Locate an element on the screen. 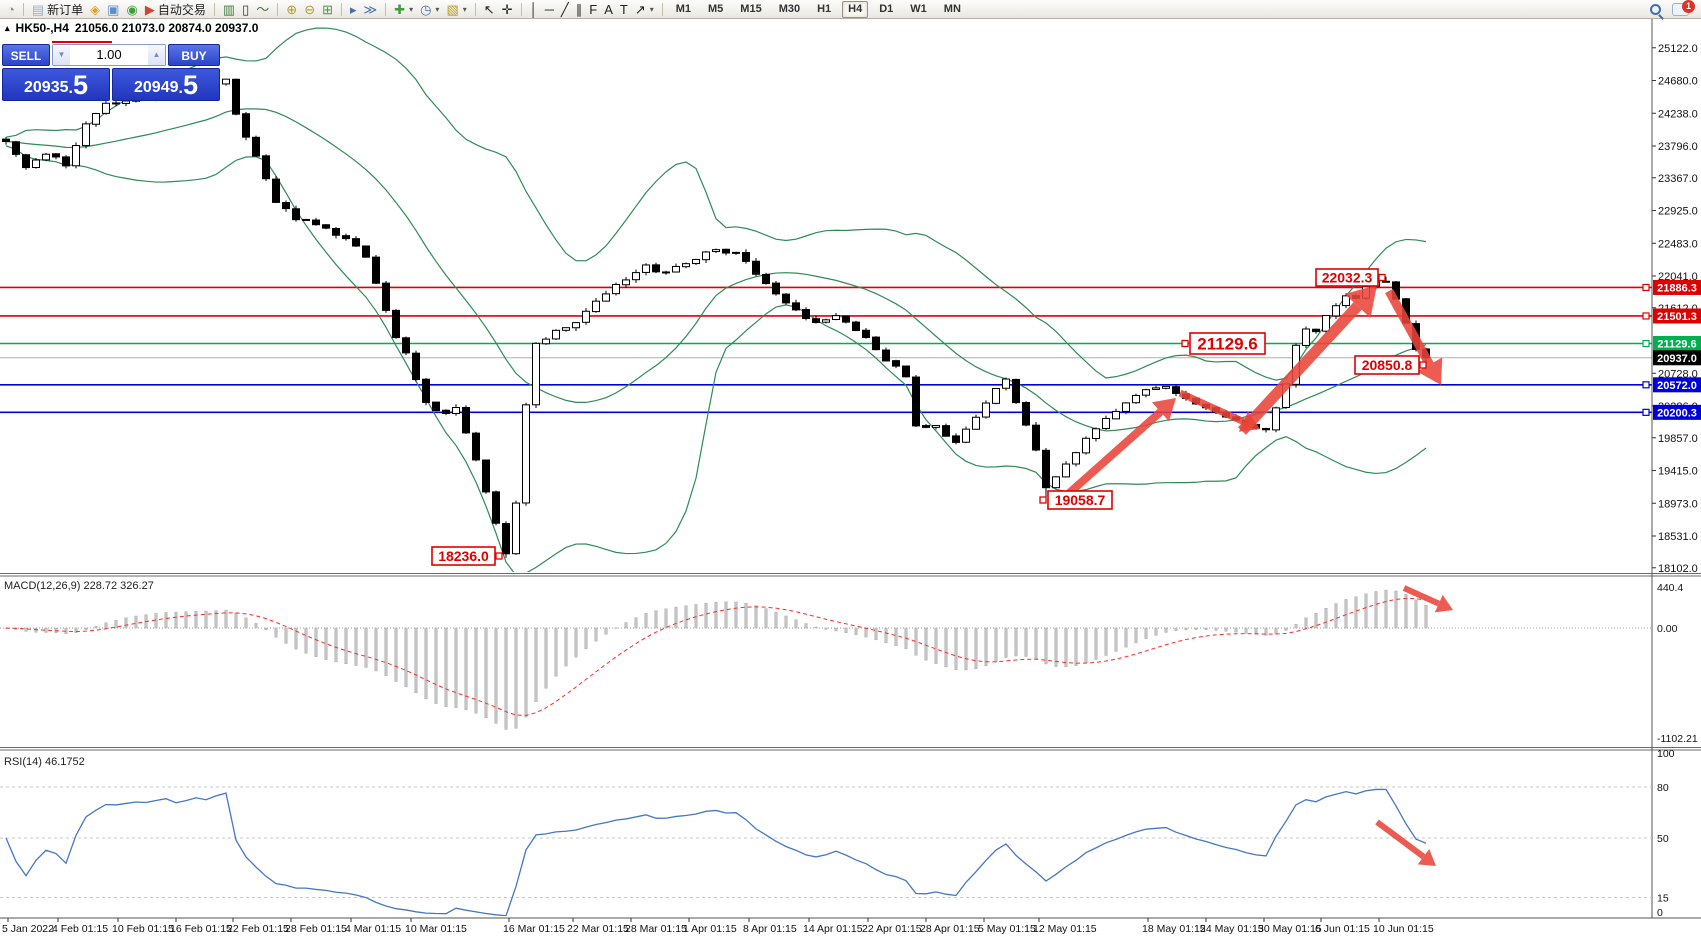 Image resolution: width=1701 pixels, height=937 pixels. timeframe-button-mn: MN is located at coordinates (952, 8).